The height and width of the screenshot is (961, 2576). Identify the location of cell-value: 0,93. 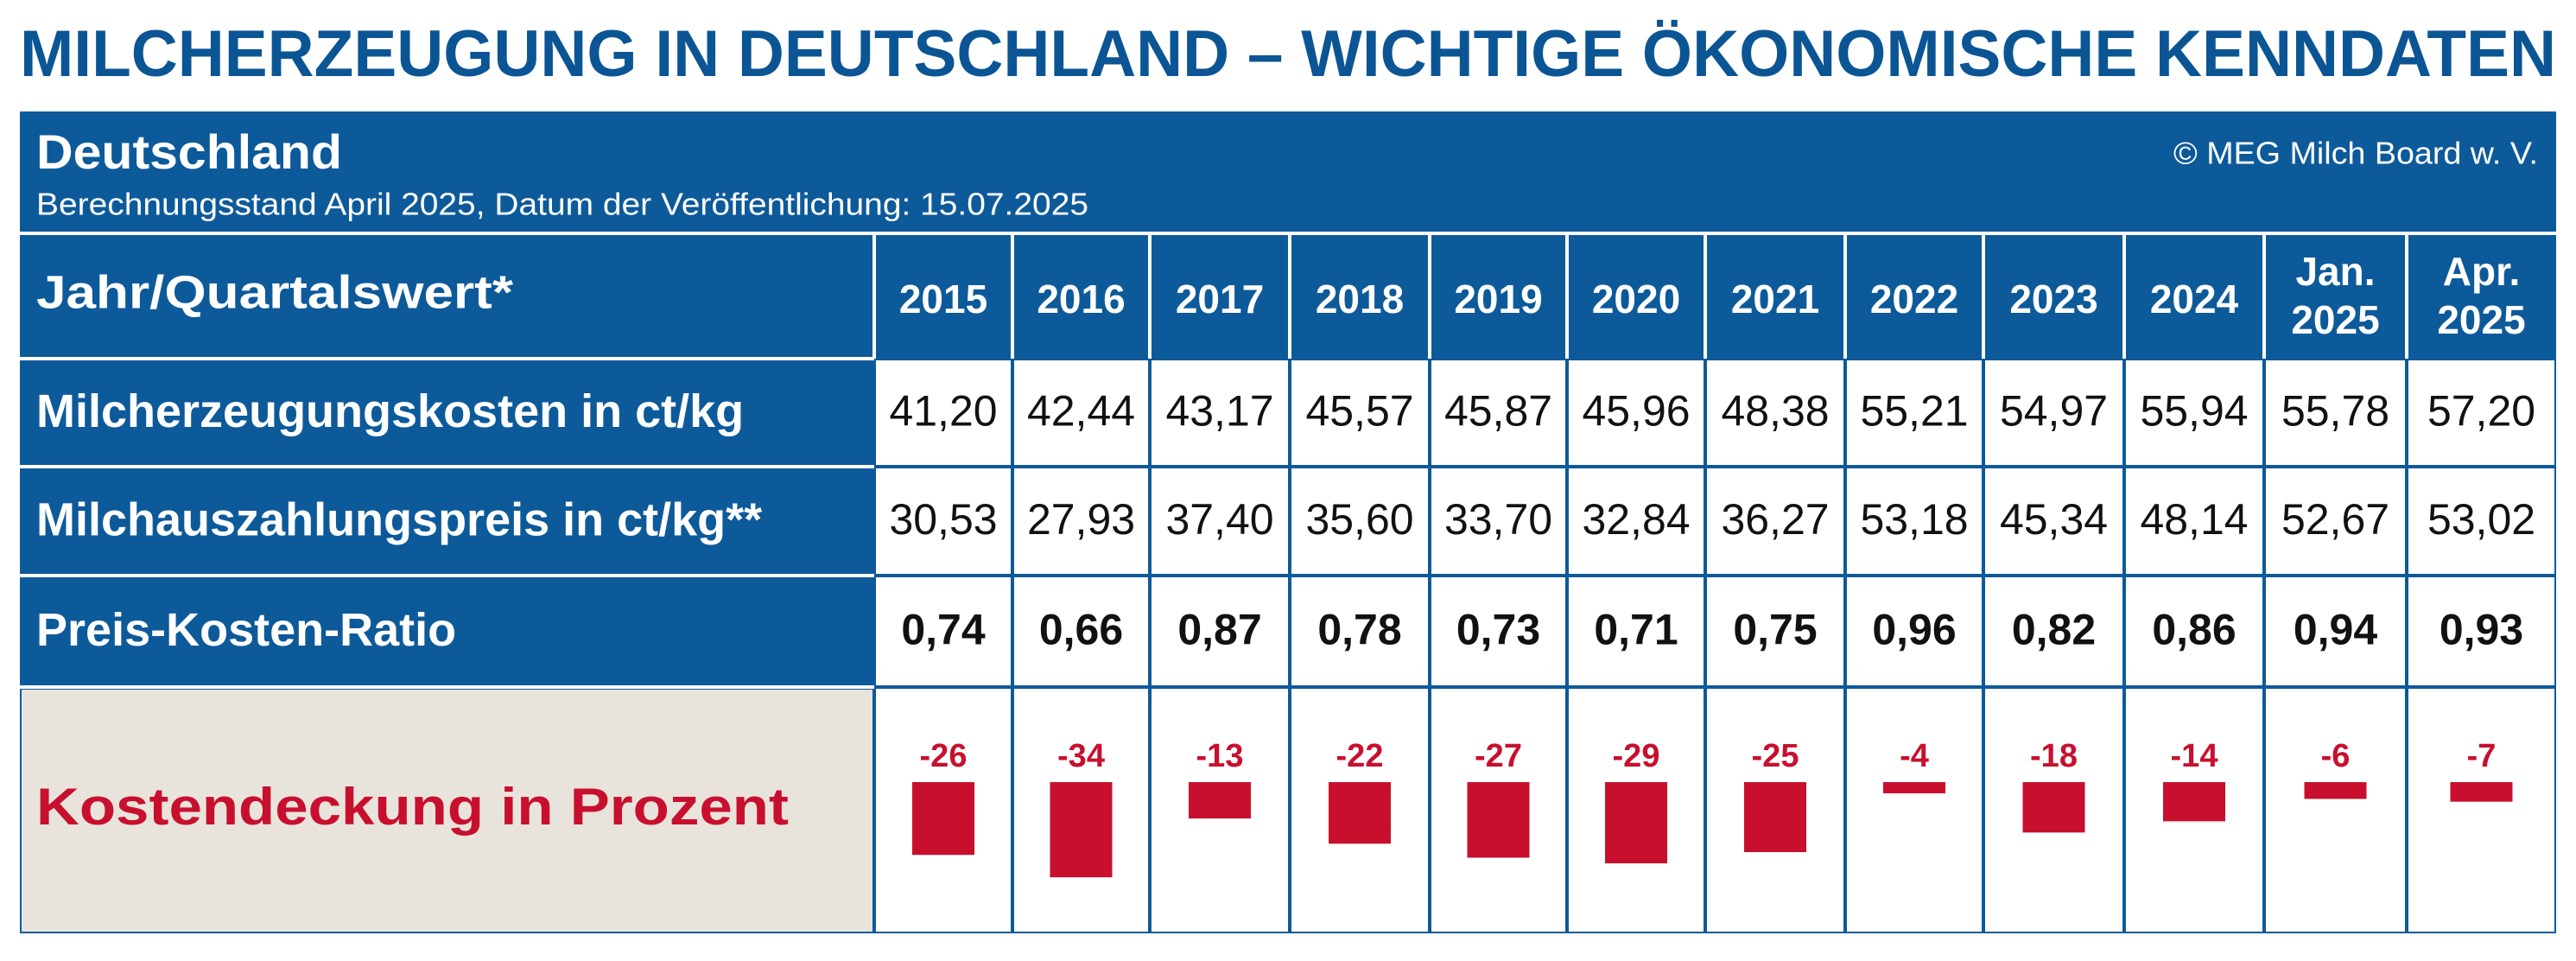
(2481, 630).